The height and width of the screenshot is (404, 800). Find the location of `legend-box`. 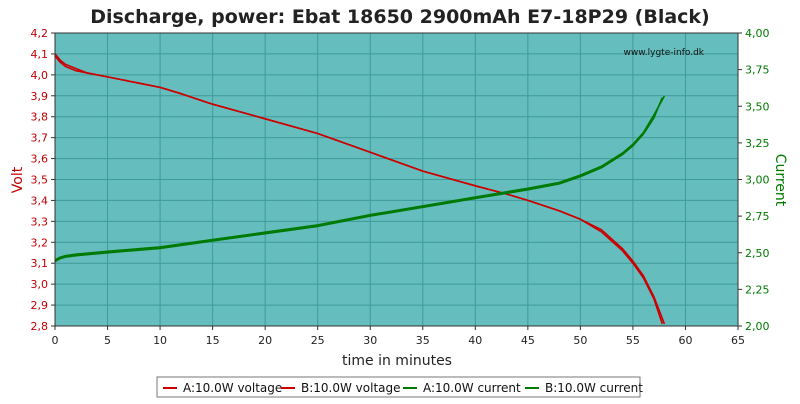

legend-box is located at coordinates (398, 387).